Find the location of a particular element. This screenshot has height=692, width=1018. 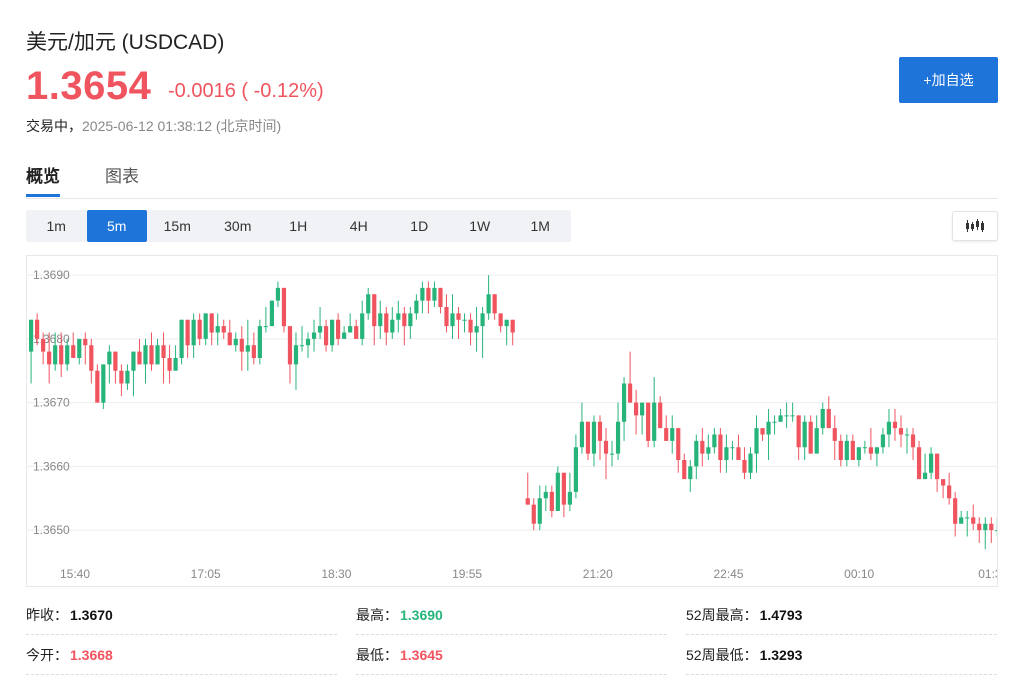

period-5m: 5m is located at coordinates (116, 226).